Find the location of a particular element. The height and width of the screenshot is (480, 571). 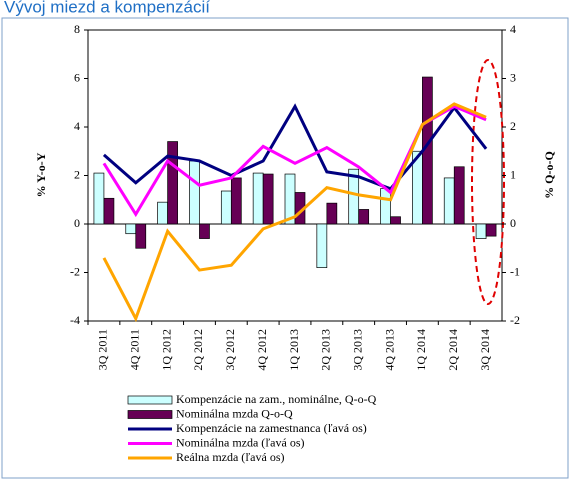

y-tick-label: 0 is located at coordinates (77, 223).